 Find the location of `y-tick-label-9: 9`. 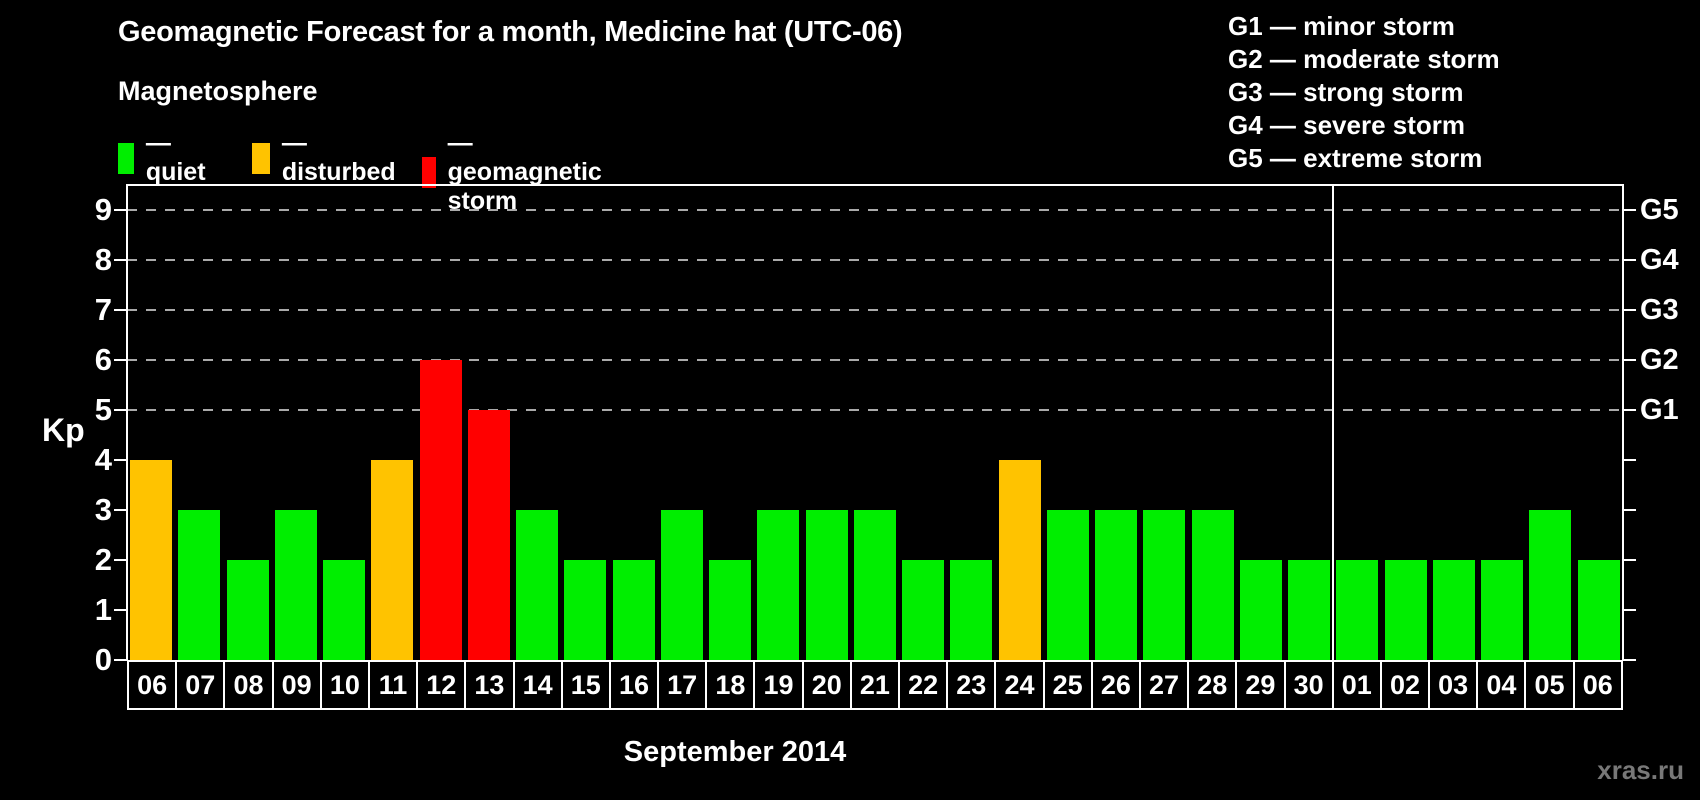

y-tick-label-9: 9 is located at coordinates (103, 209).